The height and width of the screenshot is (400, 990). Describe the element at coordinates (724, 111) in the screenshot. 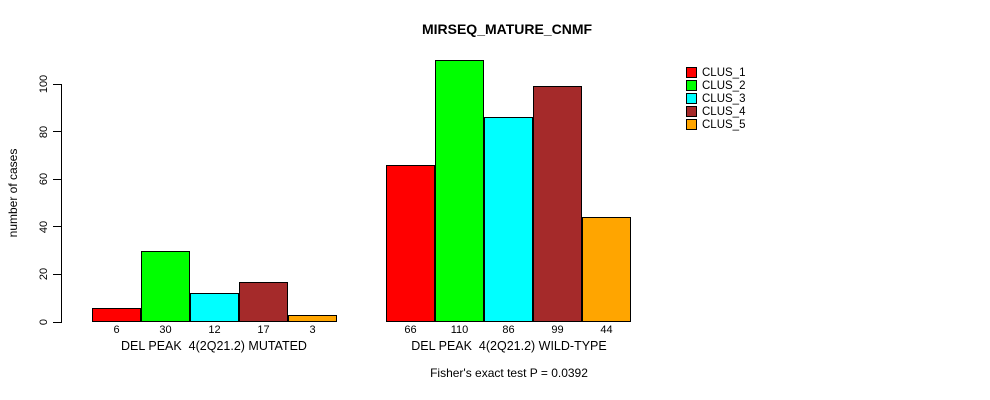

I see `legend-label-clus_4: CLUS_4` at that location.